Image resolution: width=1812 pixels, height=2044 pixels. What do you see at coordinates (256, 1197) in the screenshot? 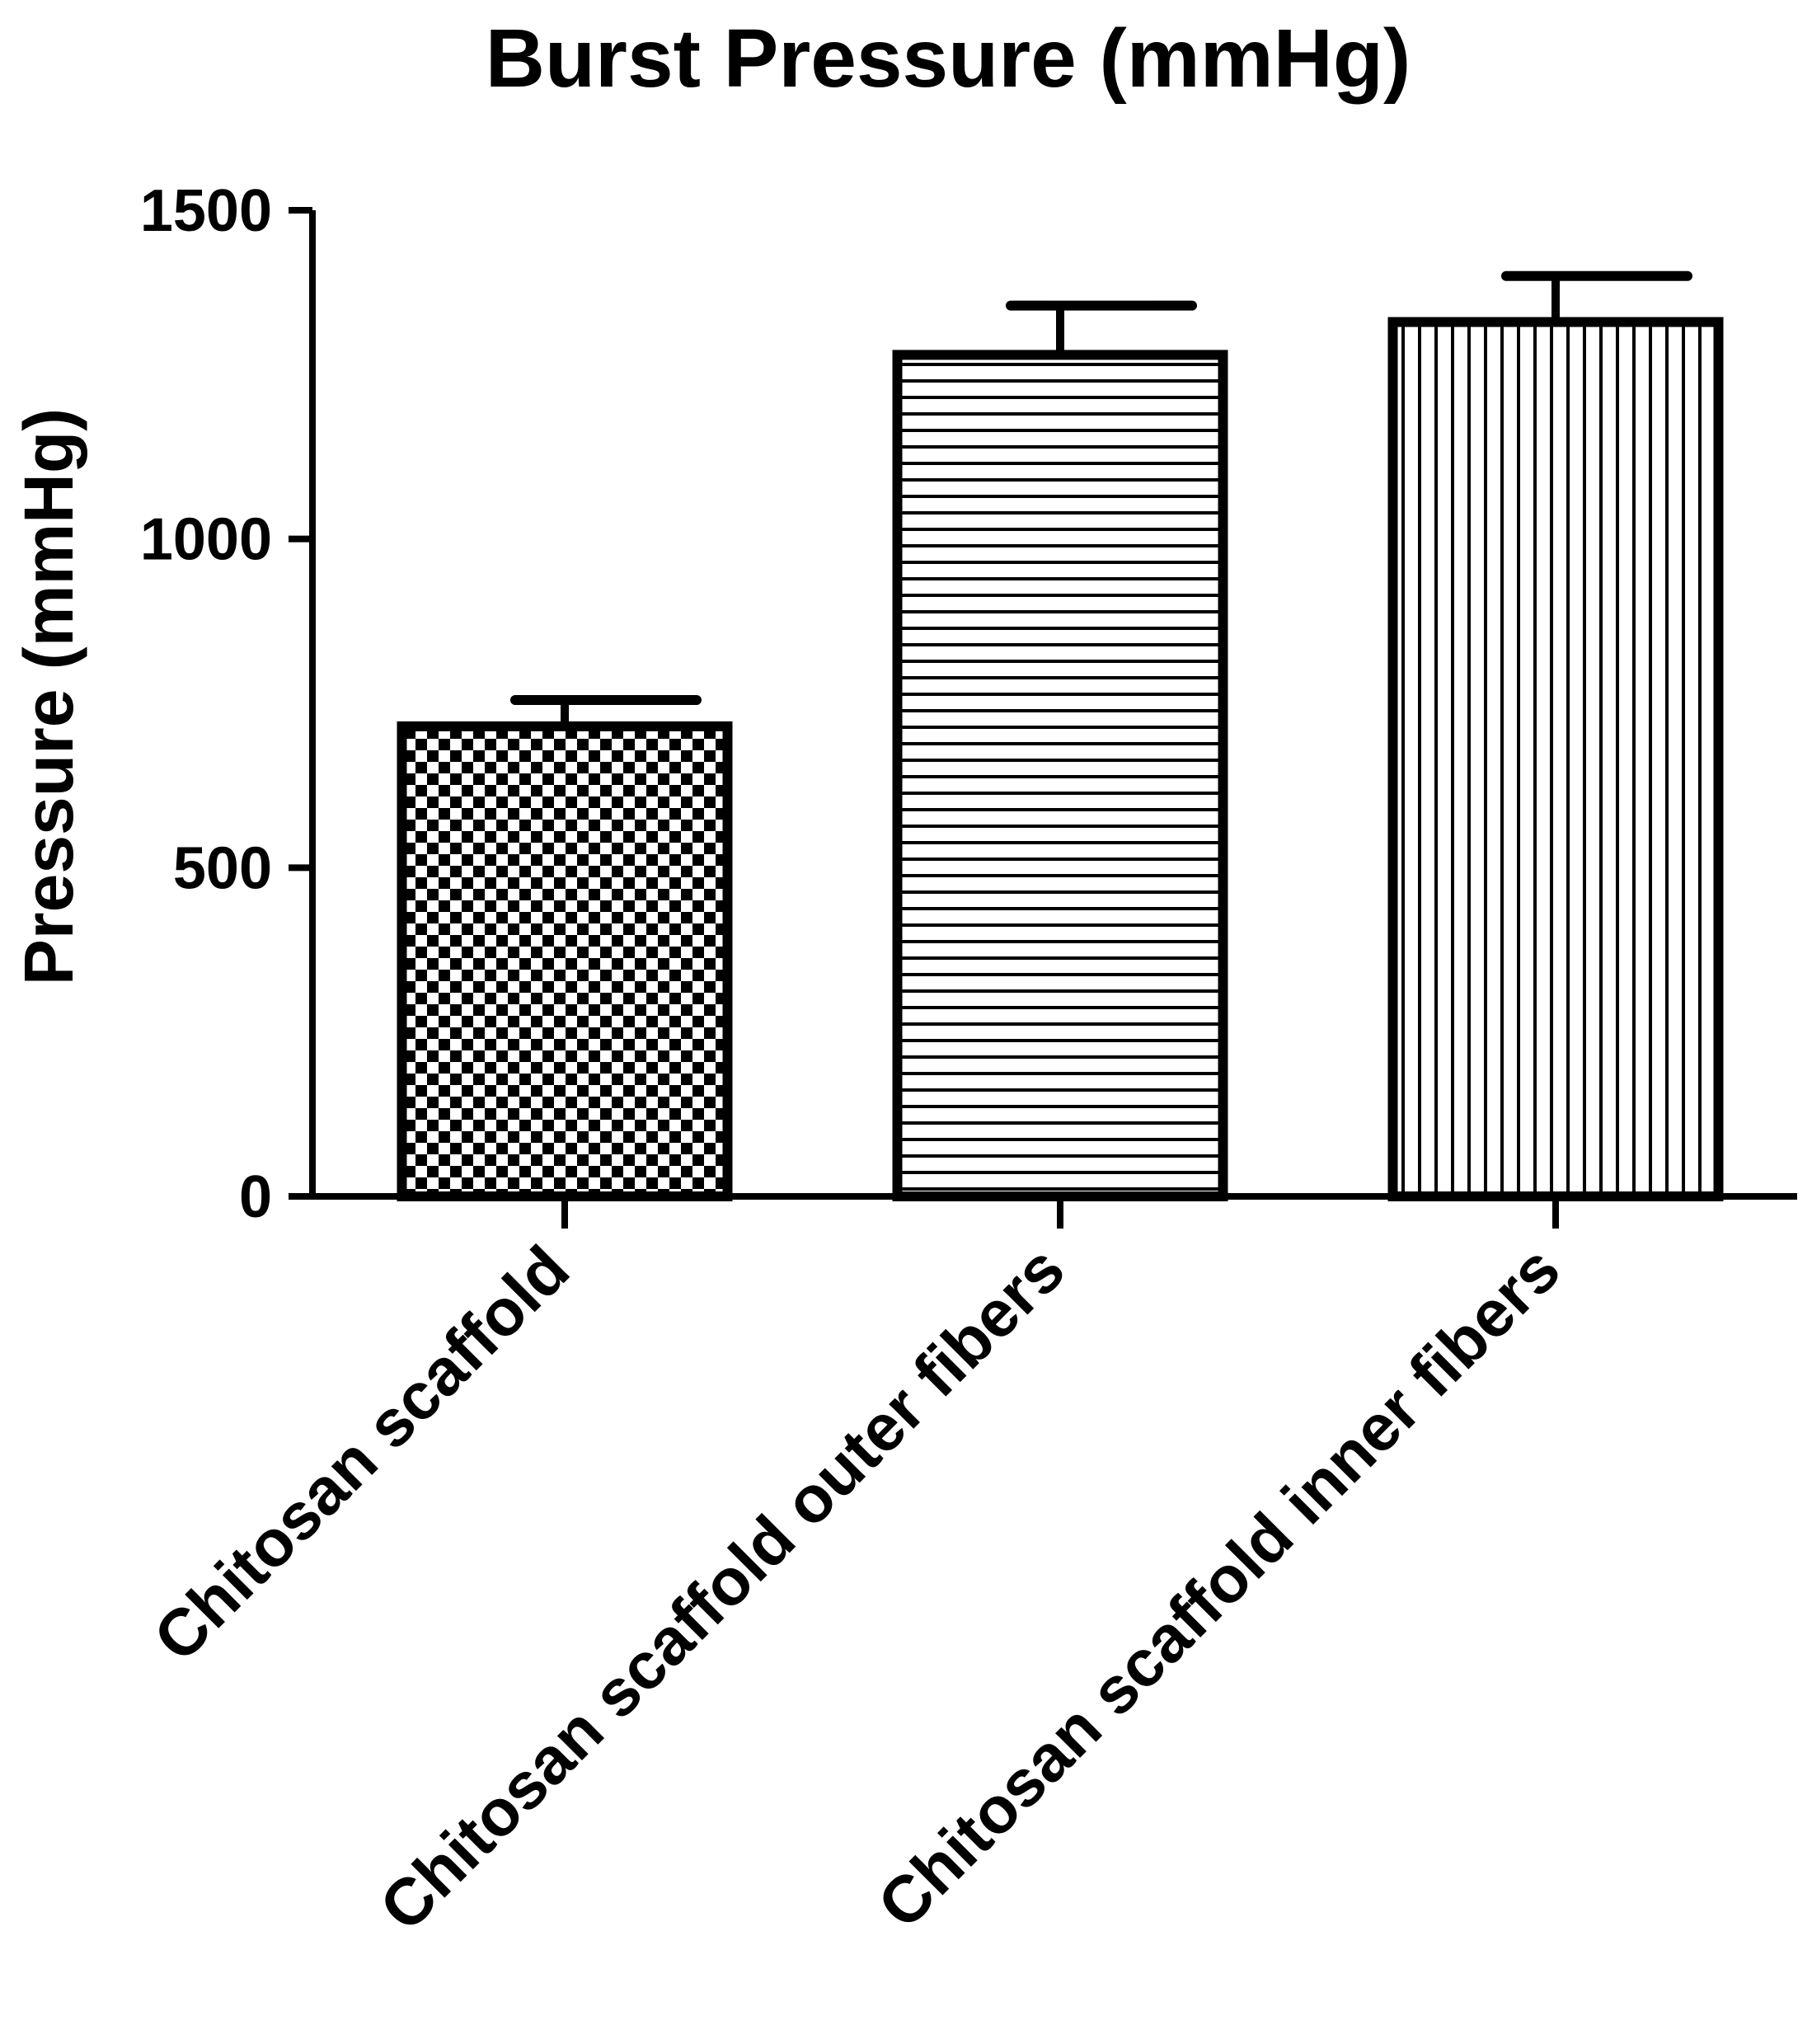
I see `y-tick-label: 0` at bounding box center [256, 1197].